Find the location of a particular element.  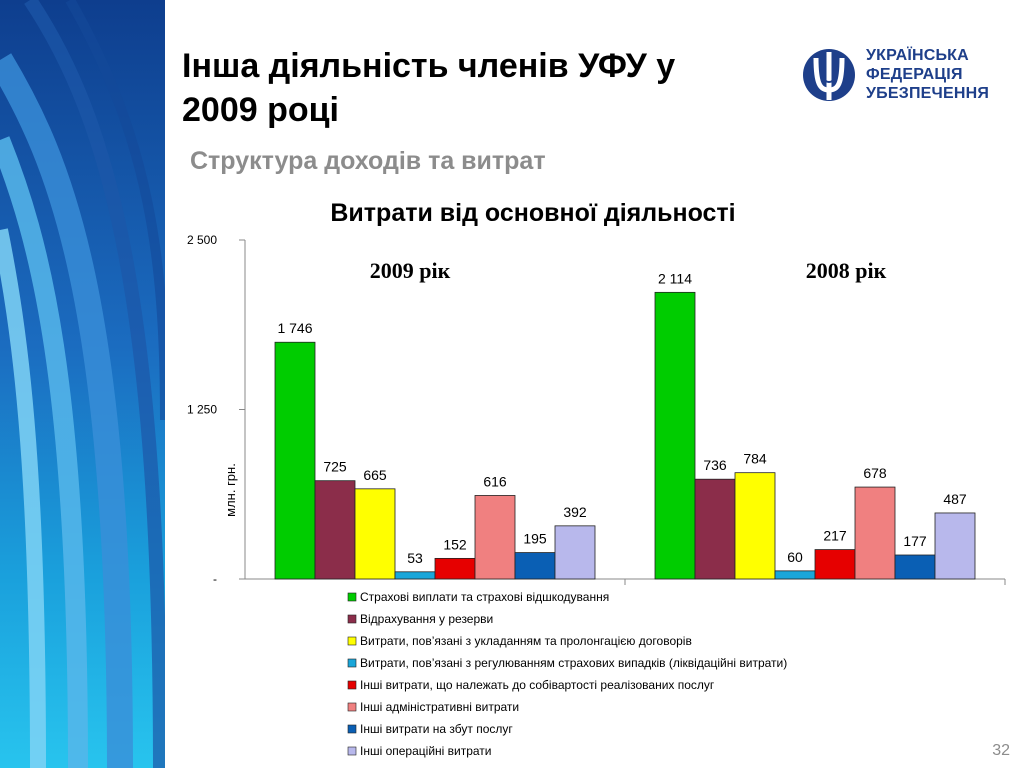

data-label-2009-series-5: 152 is located at coordinates (455, 544).